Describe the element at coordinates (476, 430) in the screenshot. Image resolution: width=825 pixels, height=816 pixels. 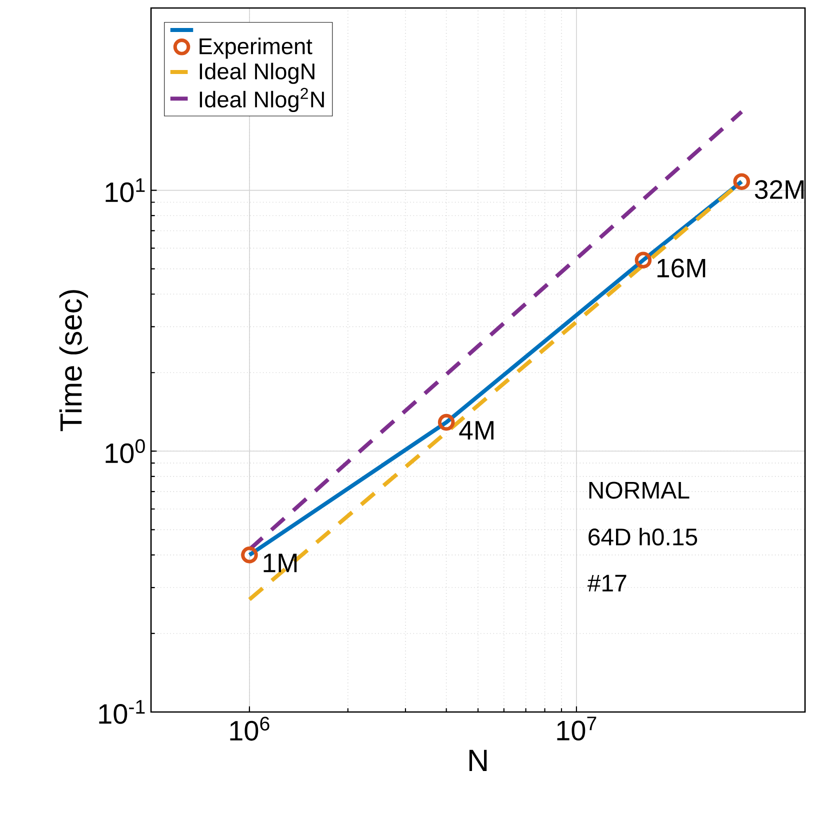
I see `annotation: 4M` at that location.